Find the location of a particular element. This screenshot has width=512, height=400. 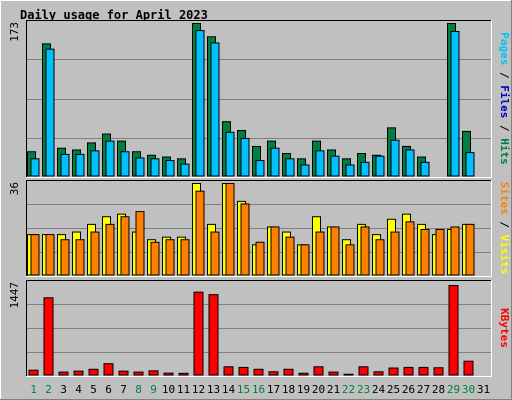

y-axis-max-label: 1447 is located at coordinates (14, 295).